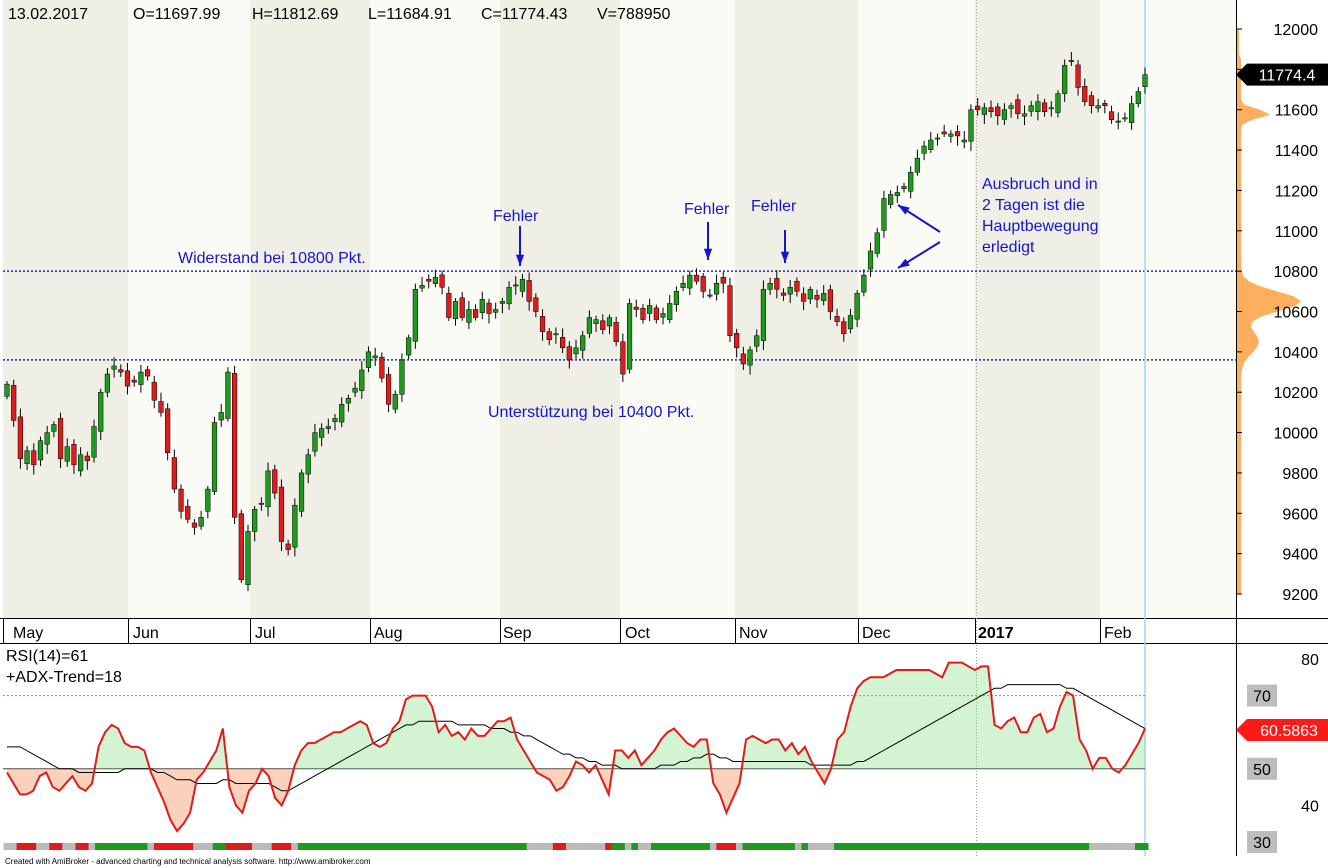 The width and height of the screenshot is (1328, 868). What do you see at coordinates (48, 14) in the screenshot?
I see `header-date: 13.02.2017` at bounding box center [48, 14].